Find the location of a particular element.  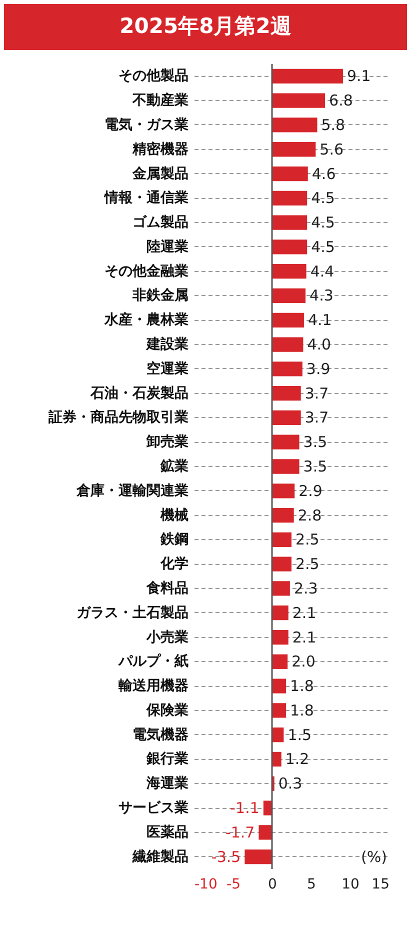

annotation: (%) is located at coordinates (374, 857).